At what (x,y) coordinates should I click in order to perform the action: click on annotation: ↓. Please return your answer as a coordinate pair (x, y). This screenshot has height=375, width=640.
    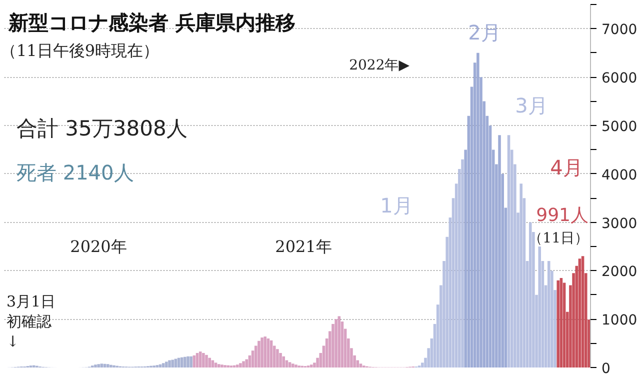
    Looking at the image, I should click on (13, 341).